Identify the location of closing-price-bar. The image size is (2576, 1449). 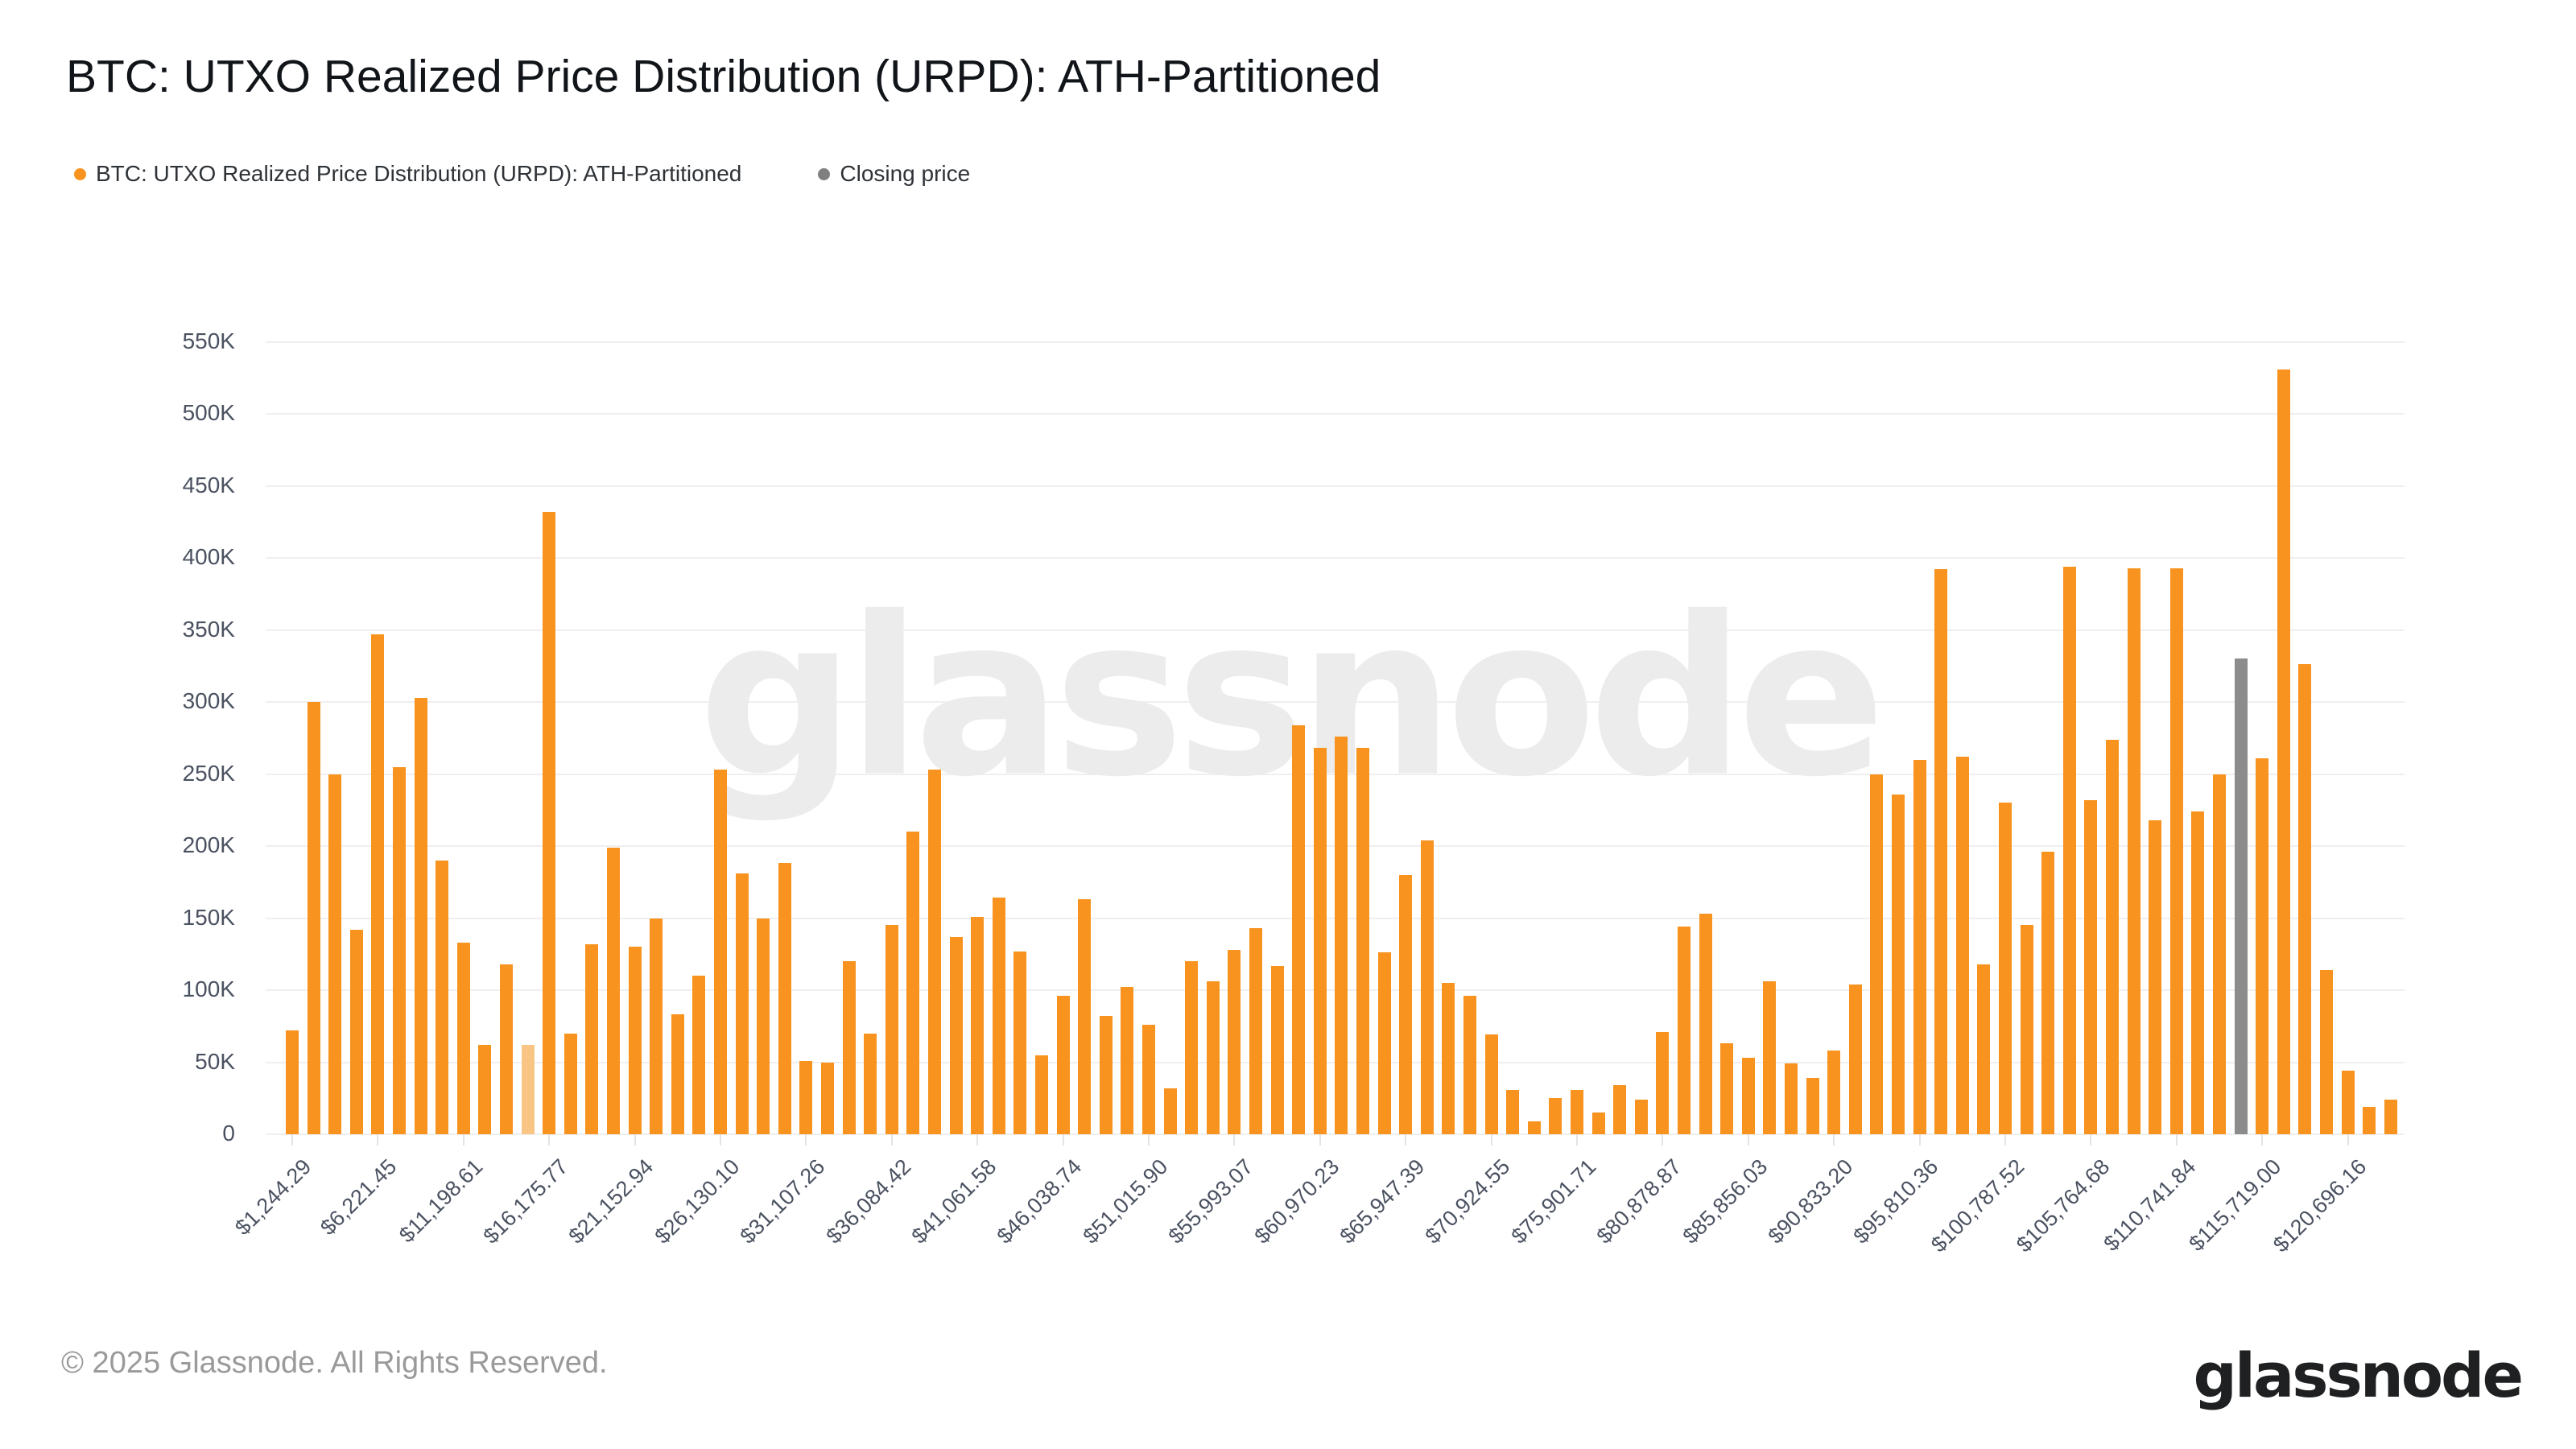
(2241, 896).